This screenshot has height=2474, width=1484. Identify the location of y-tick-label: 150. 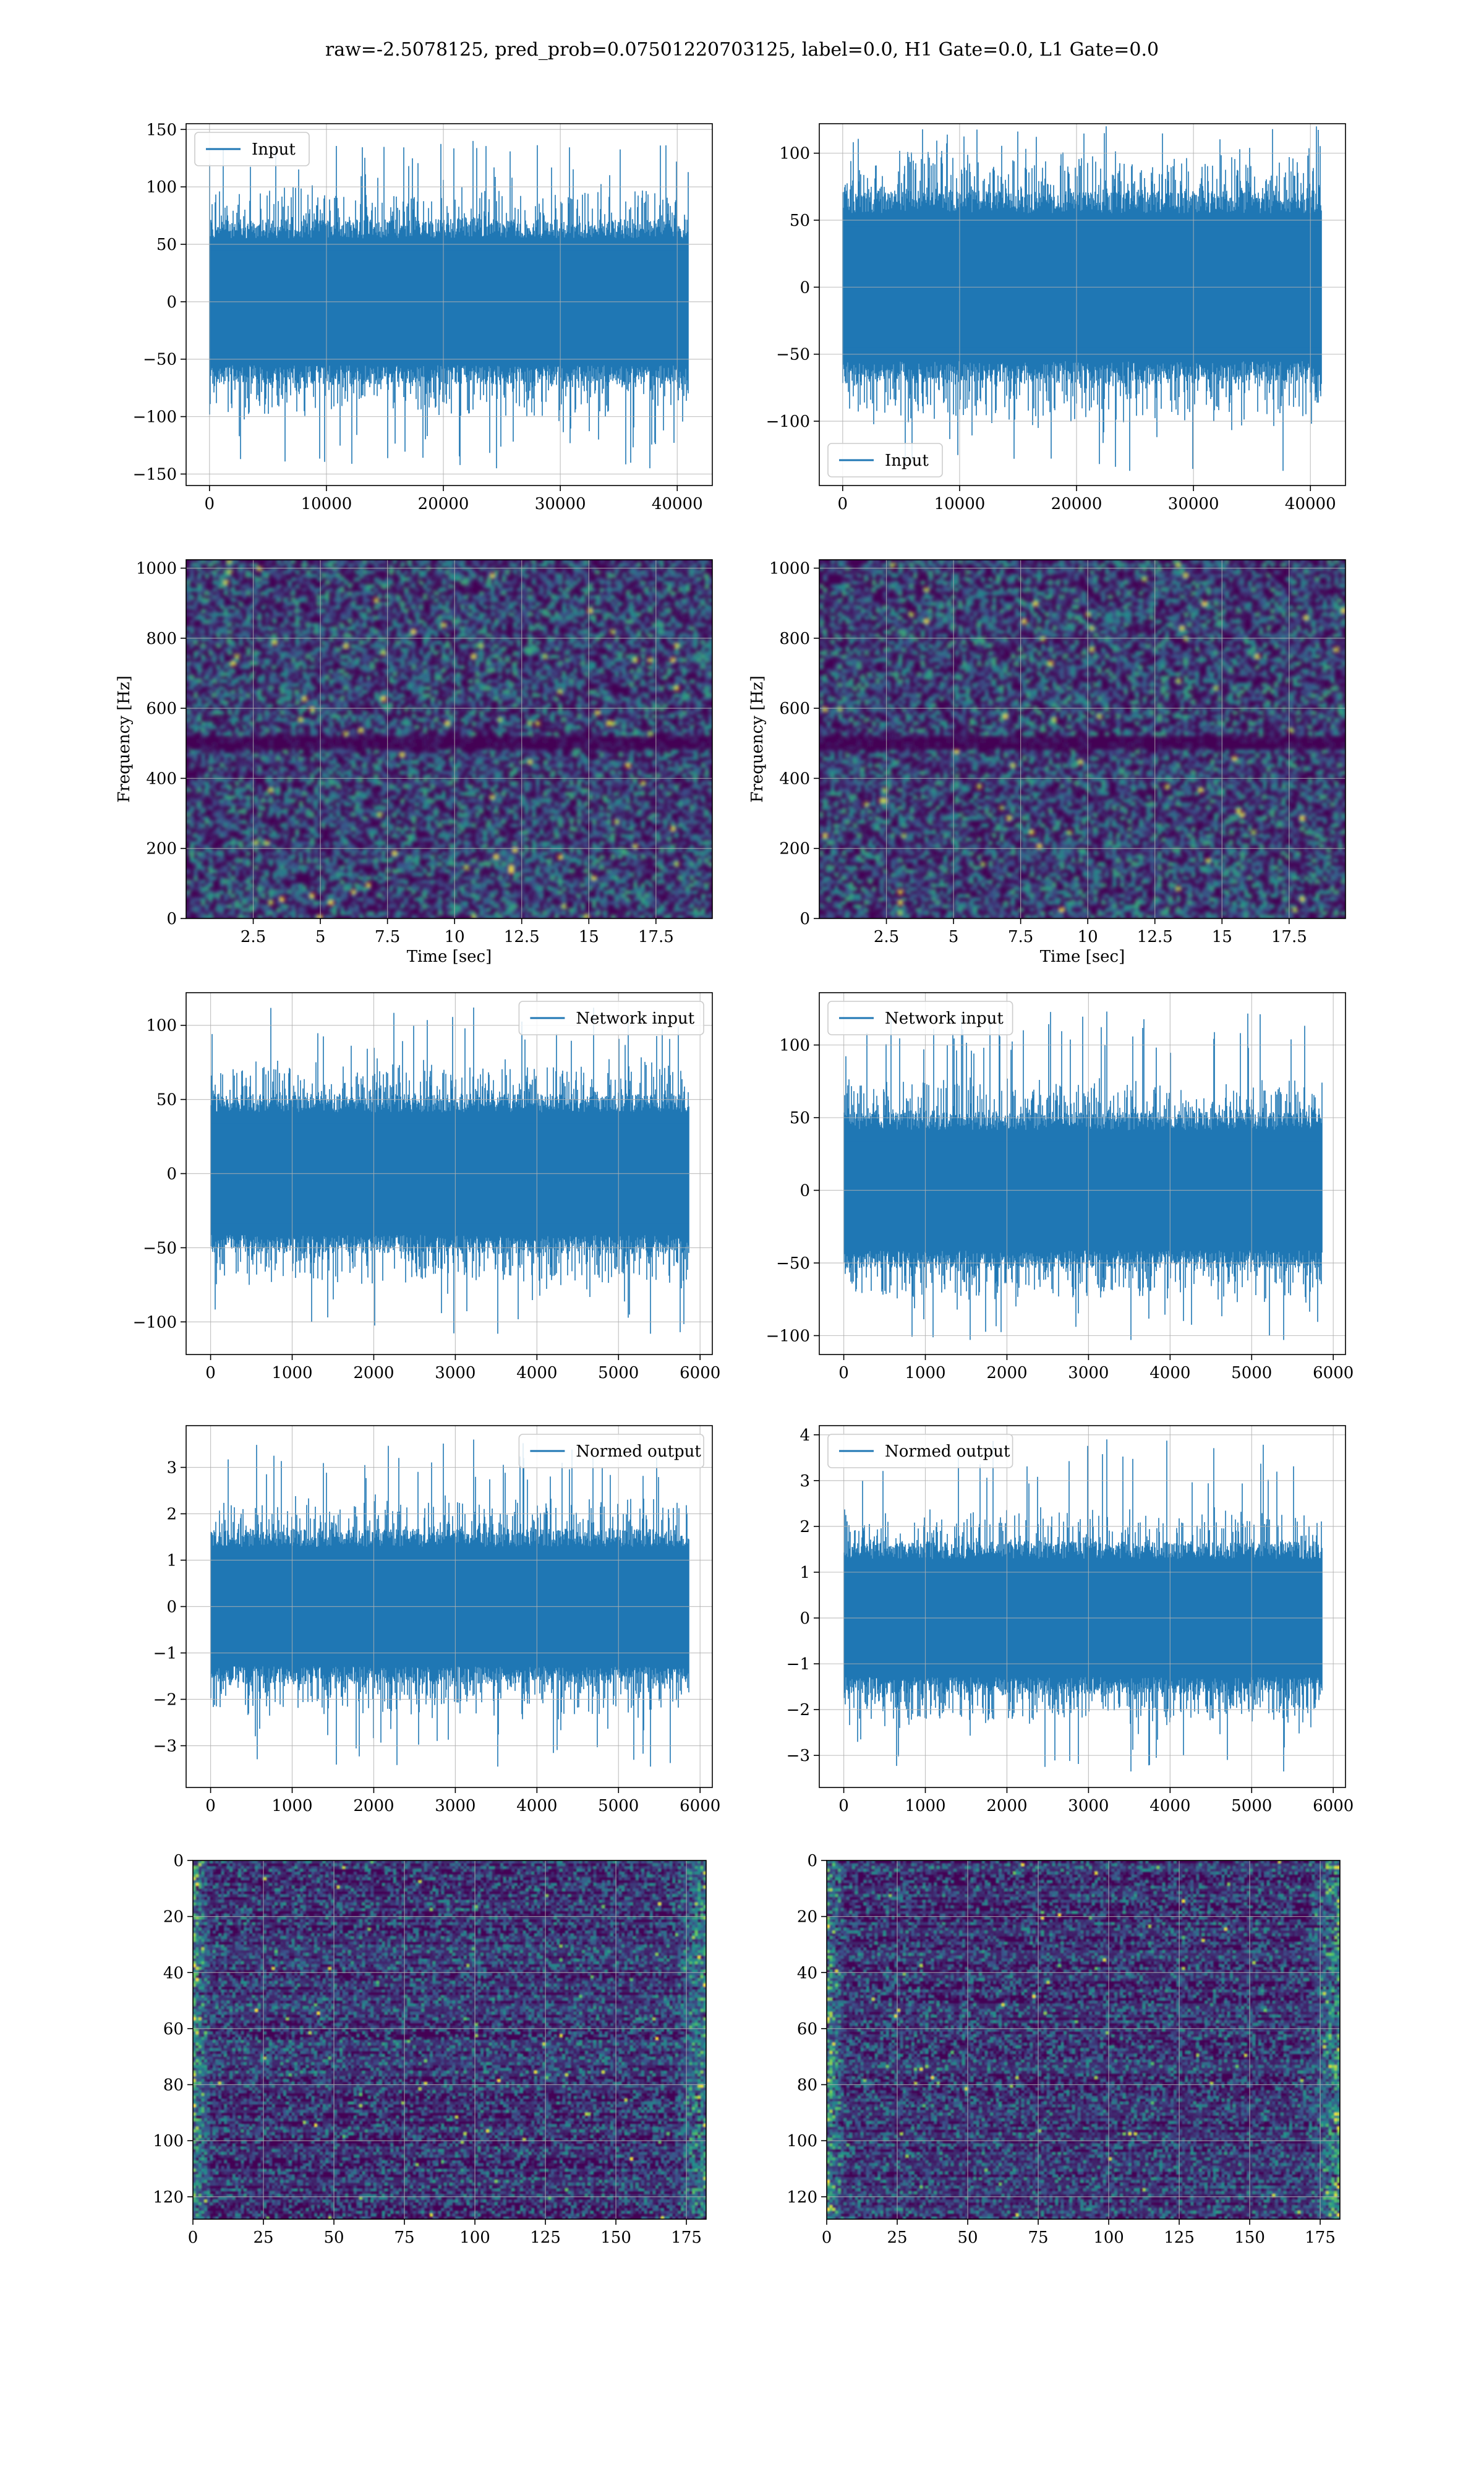
(161, 130).